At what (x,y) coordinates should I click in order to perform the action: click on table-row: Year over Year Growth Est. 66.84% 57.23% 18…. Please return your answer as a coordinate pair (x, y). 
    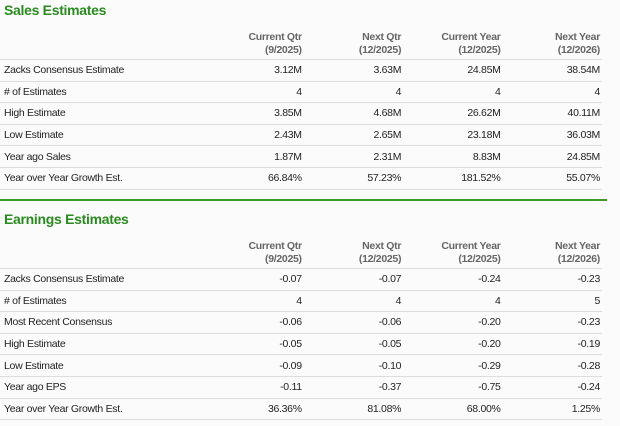
    Looking at the image, I should click on (301, 178).